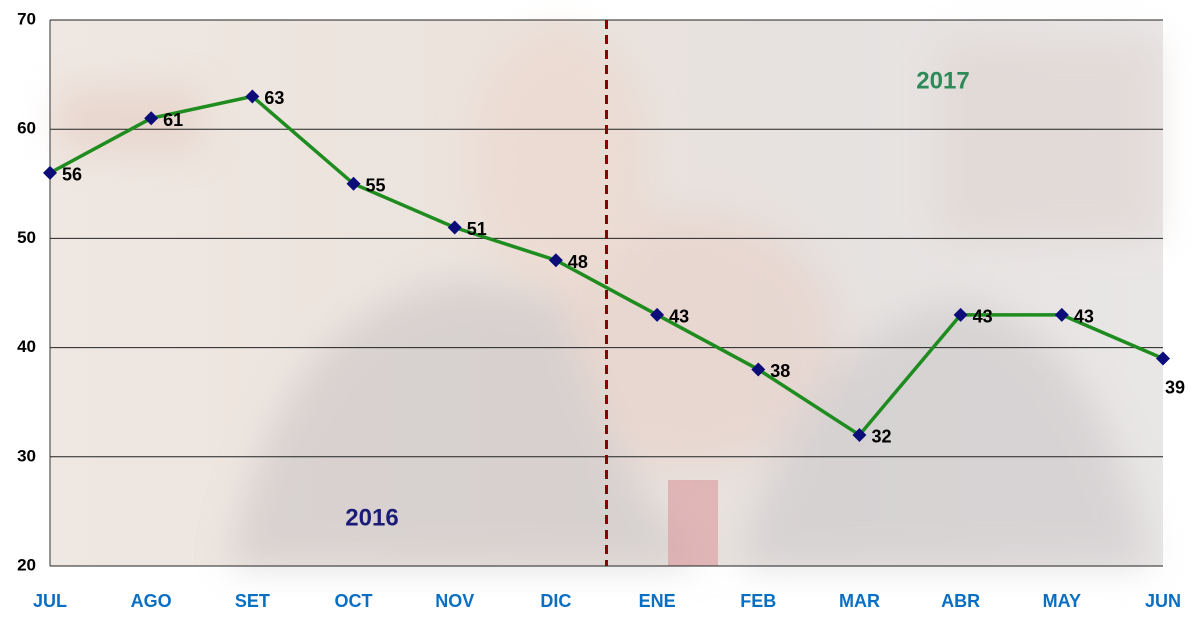  I want to click on x-tick-label: MAR, so click(859, 601).